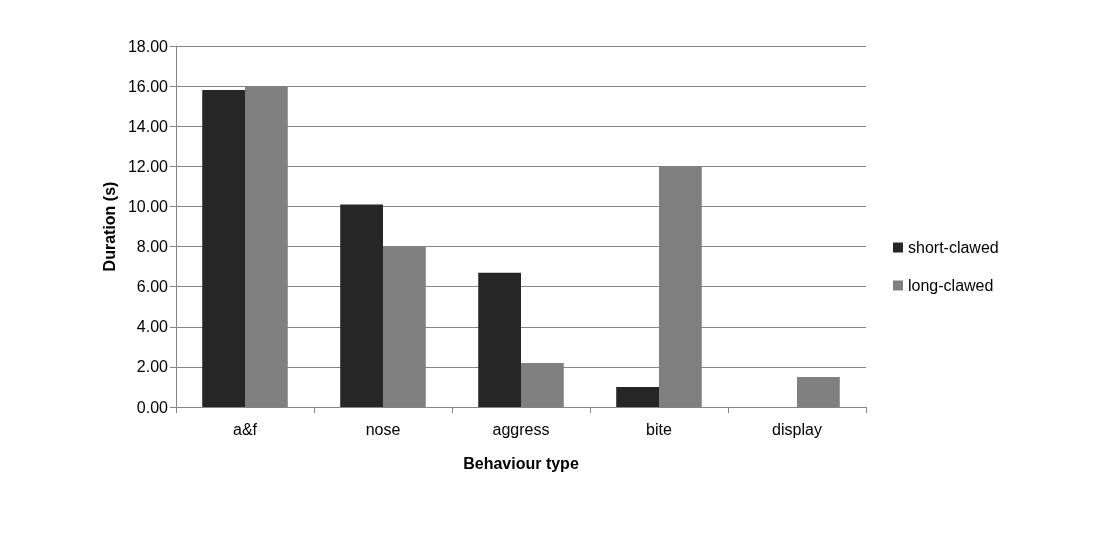 The image size is (1099, 533). Describe the element at coordinates (148, 46) in the screenshot. I see `y-tick-label: 18.00` at that location.